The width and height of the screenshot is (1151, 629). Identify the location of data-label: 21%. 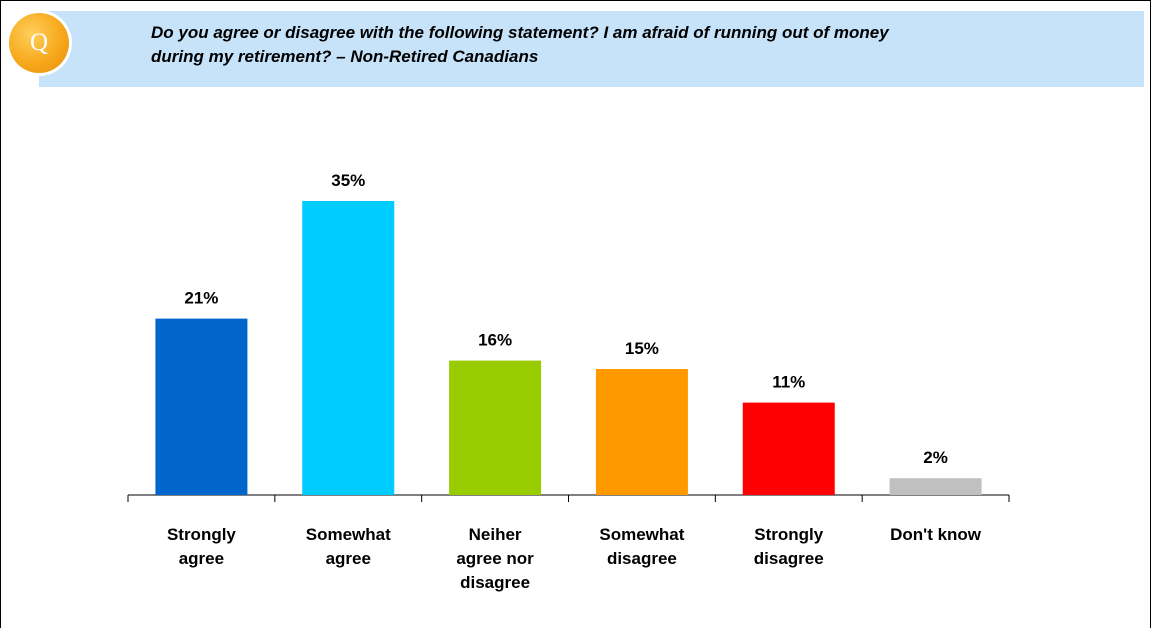
(201, 298).